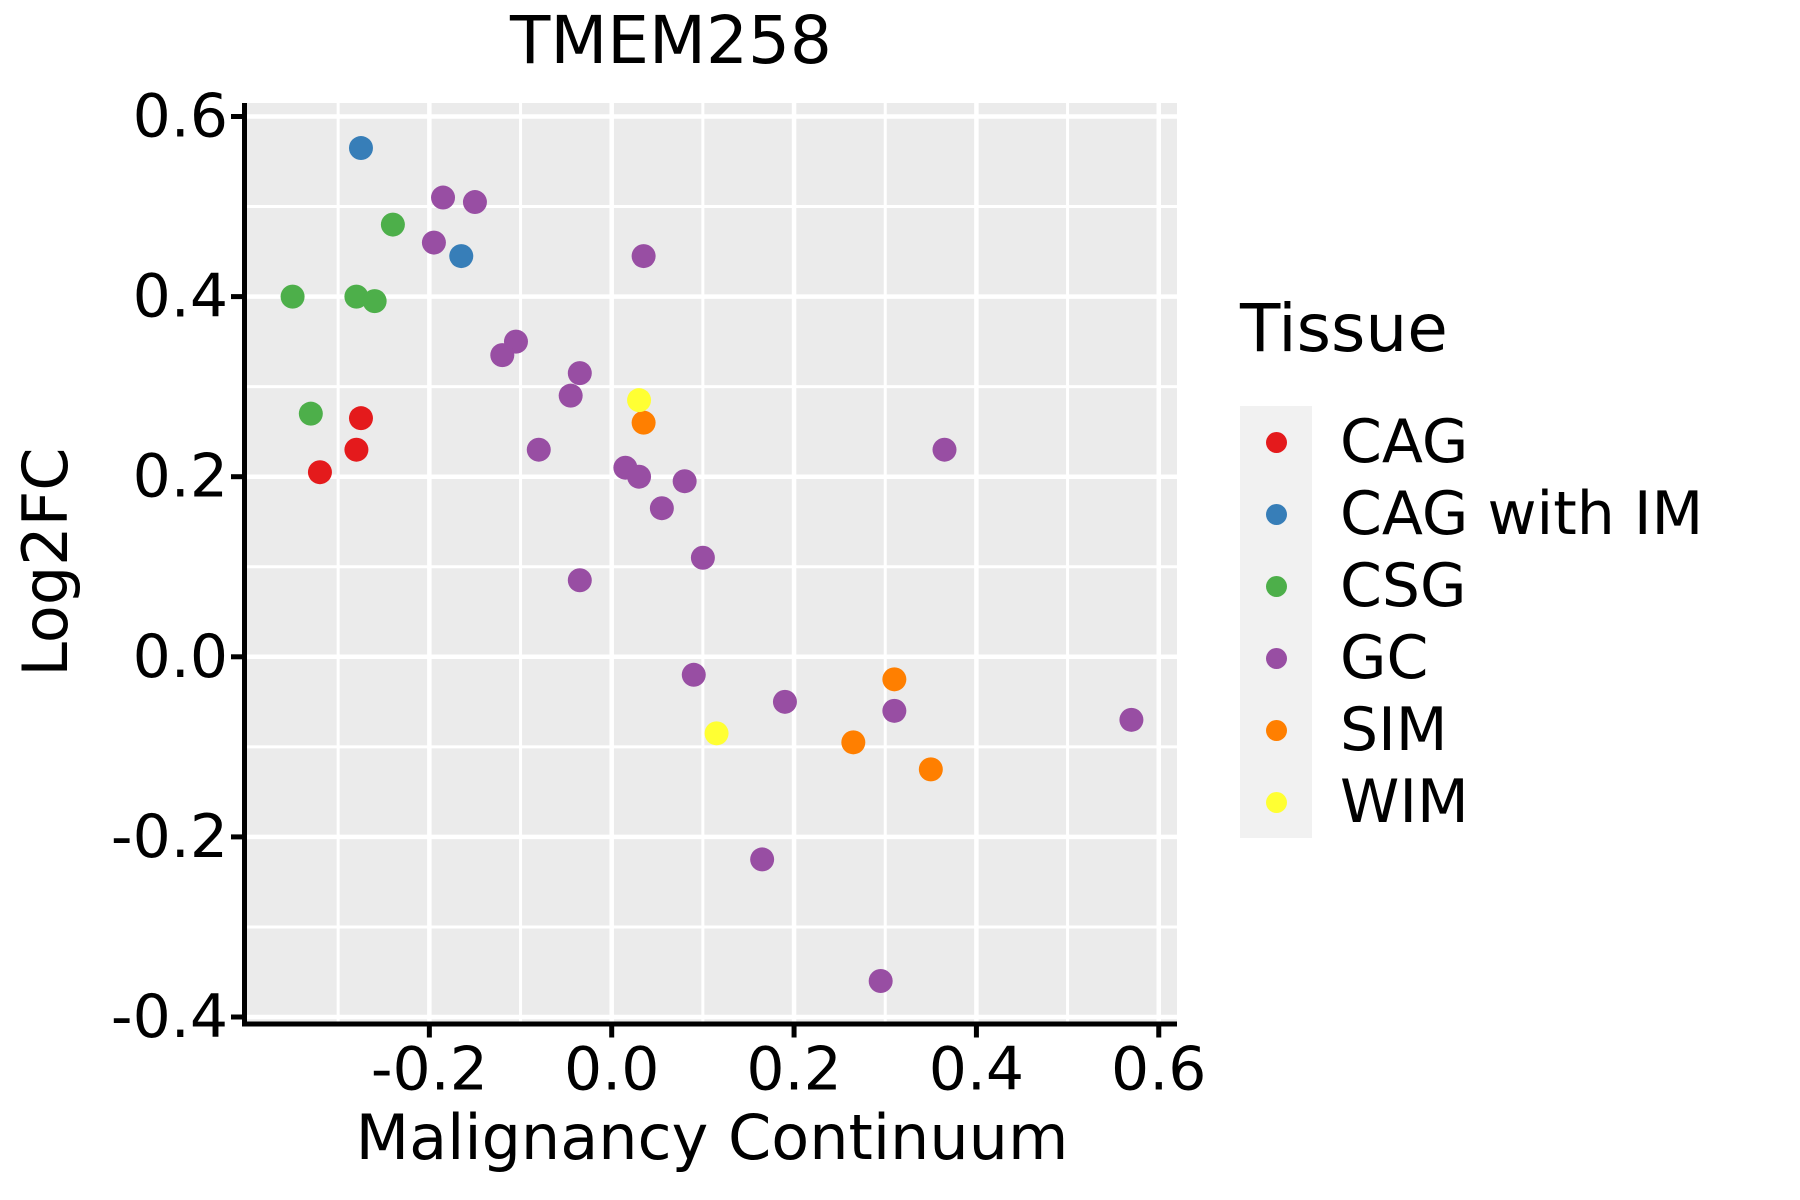  What do you see at coordinates (180, 657) in the screenshot?
I see `y-tick-label: 0.0` at bounding box center [180, 657].